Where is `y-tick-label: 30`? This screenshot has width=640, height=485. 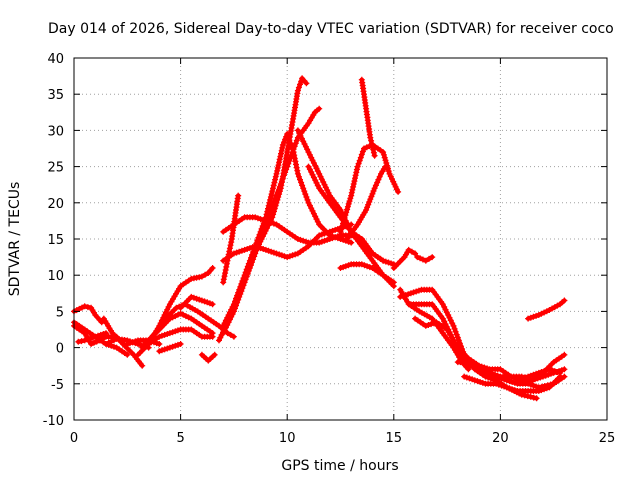 y-tick-label: 30 is located at coordinates (55, 131).